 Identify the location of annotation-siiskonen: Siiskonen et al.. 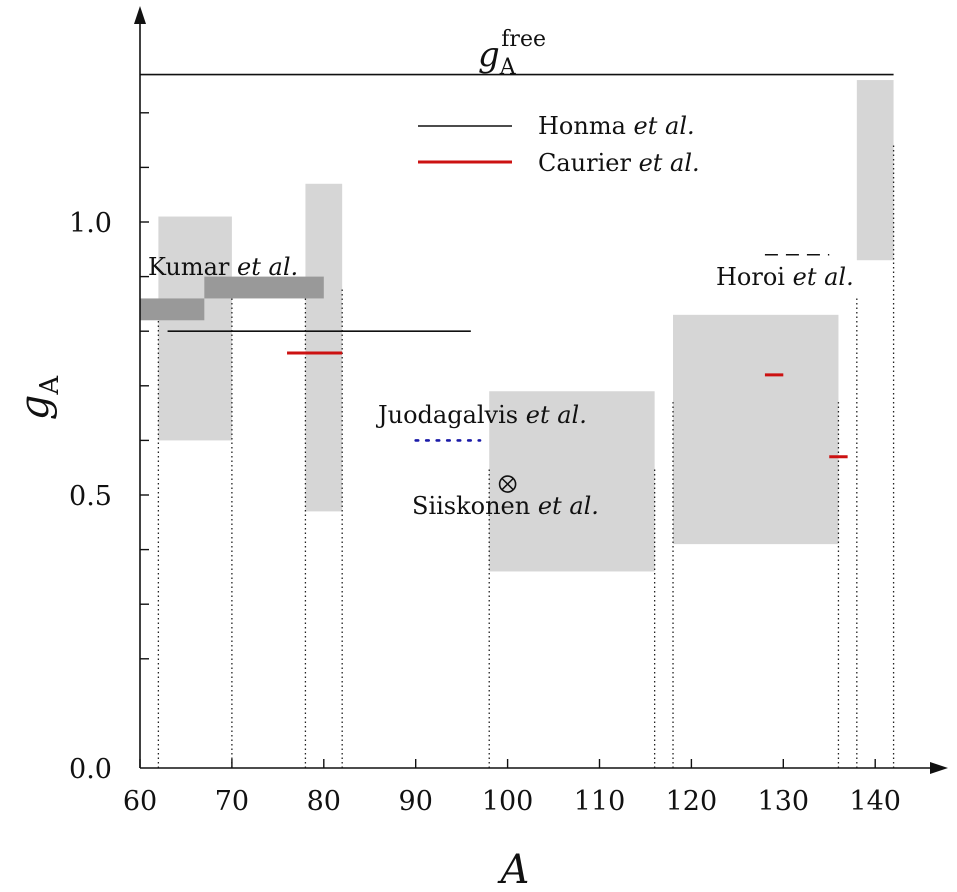
(505, 506).